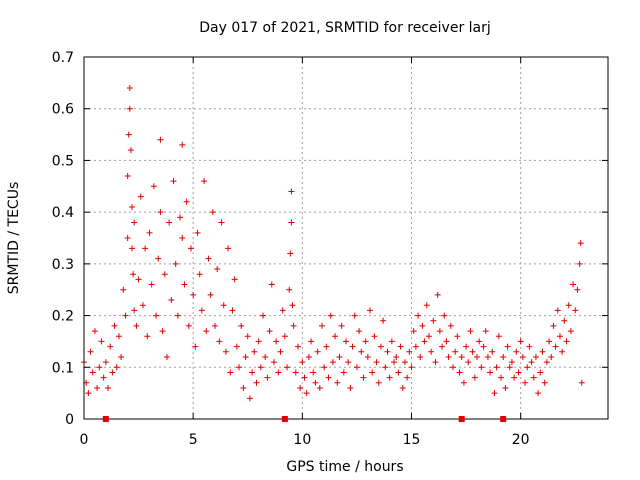 This screenshot has width=640, height=480. I want to click on y-tick-label: 0.1, so click(63, 368).